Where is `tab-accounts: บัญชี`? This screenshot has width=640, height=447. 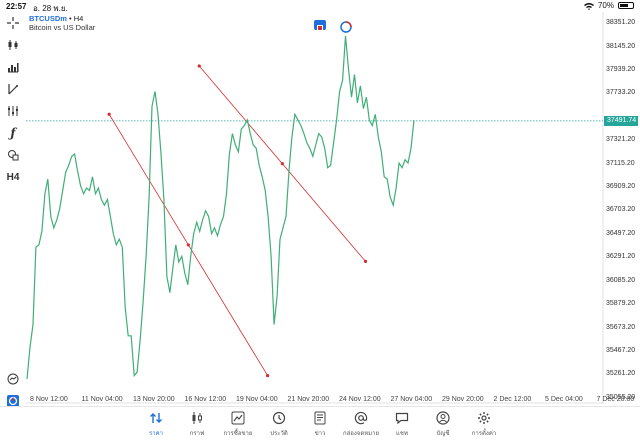 tab-accounts: บัญชี is located at coordinates (443, 426).